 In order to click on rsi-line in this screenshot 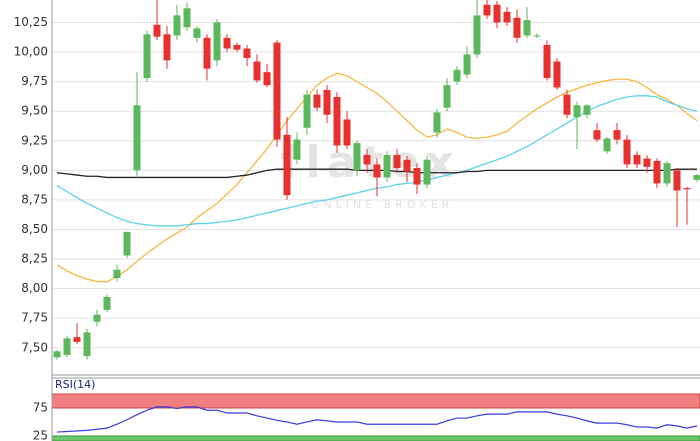, I will do `click(377, 419)`.